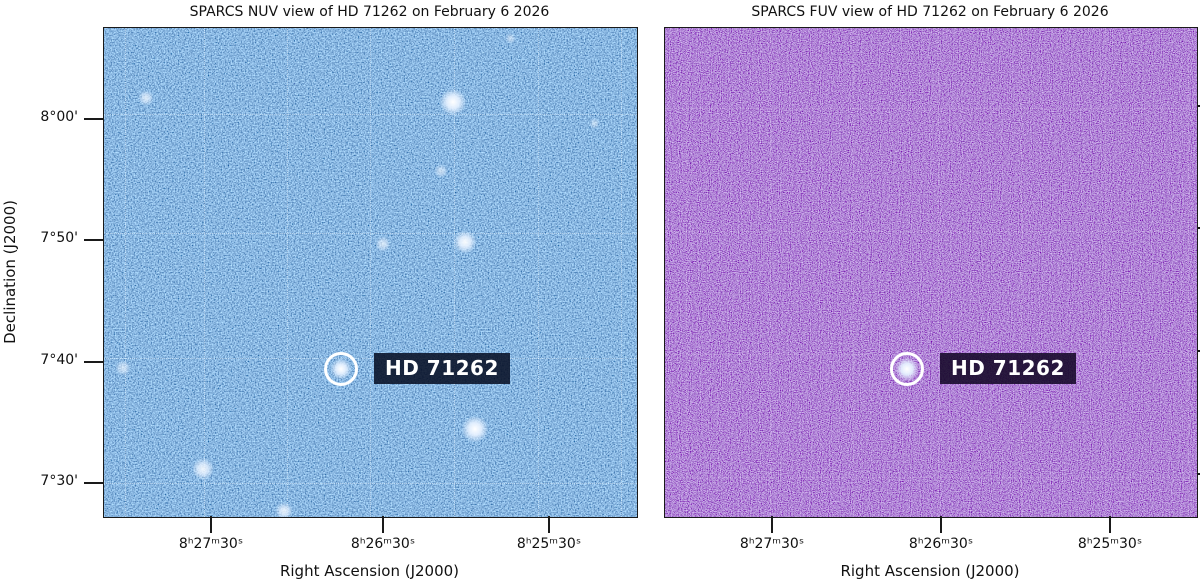 This screenshot has width=1200, height=588. I want to click on y-axis-label: Declination (J2000), so click(10, 272).